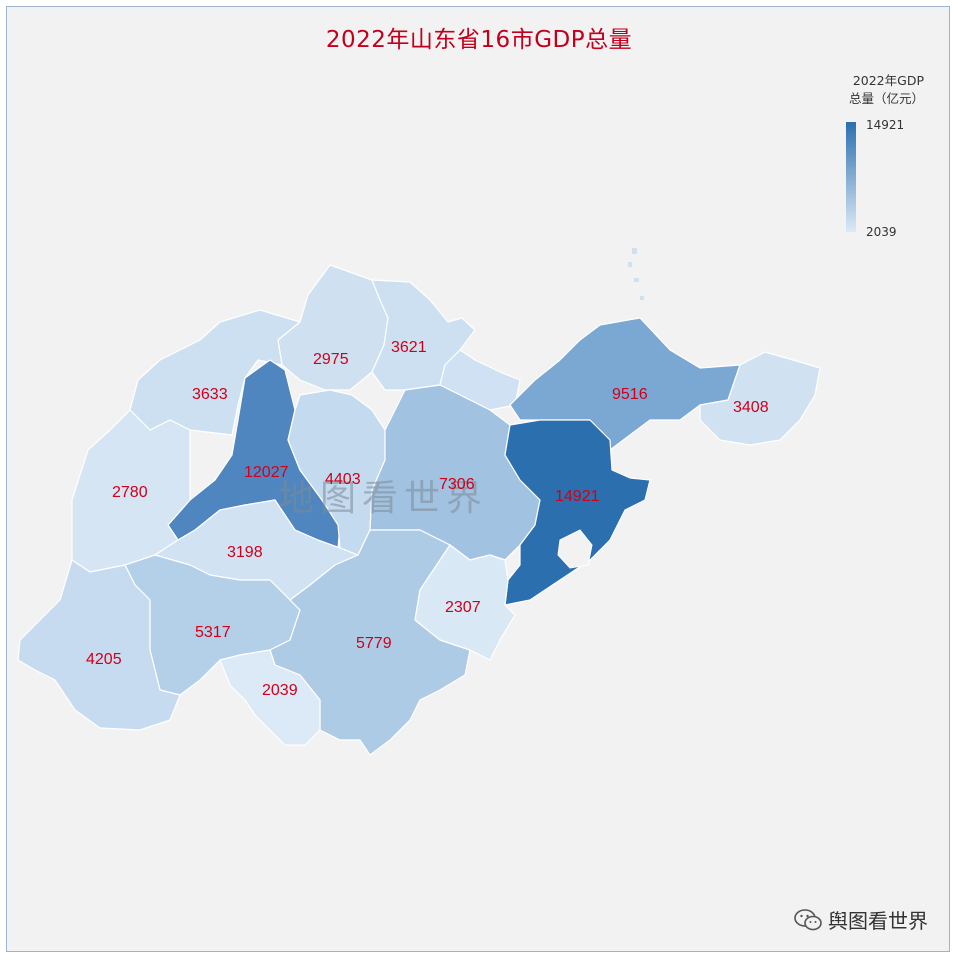 This screenshot has width=958, height=960. Describe the element at coordinates (808, 919) in the screenshot. I see `wechat-icon` at that location.